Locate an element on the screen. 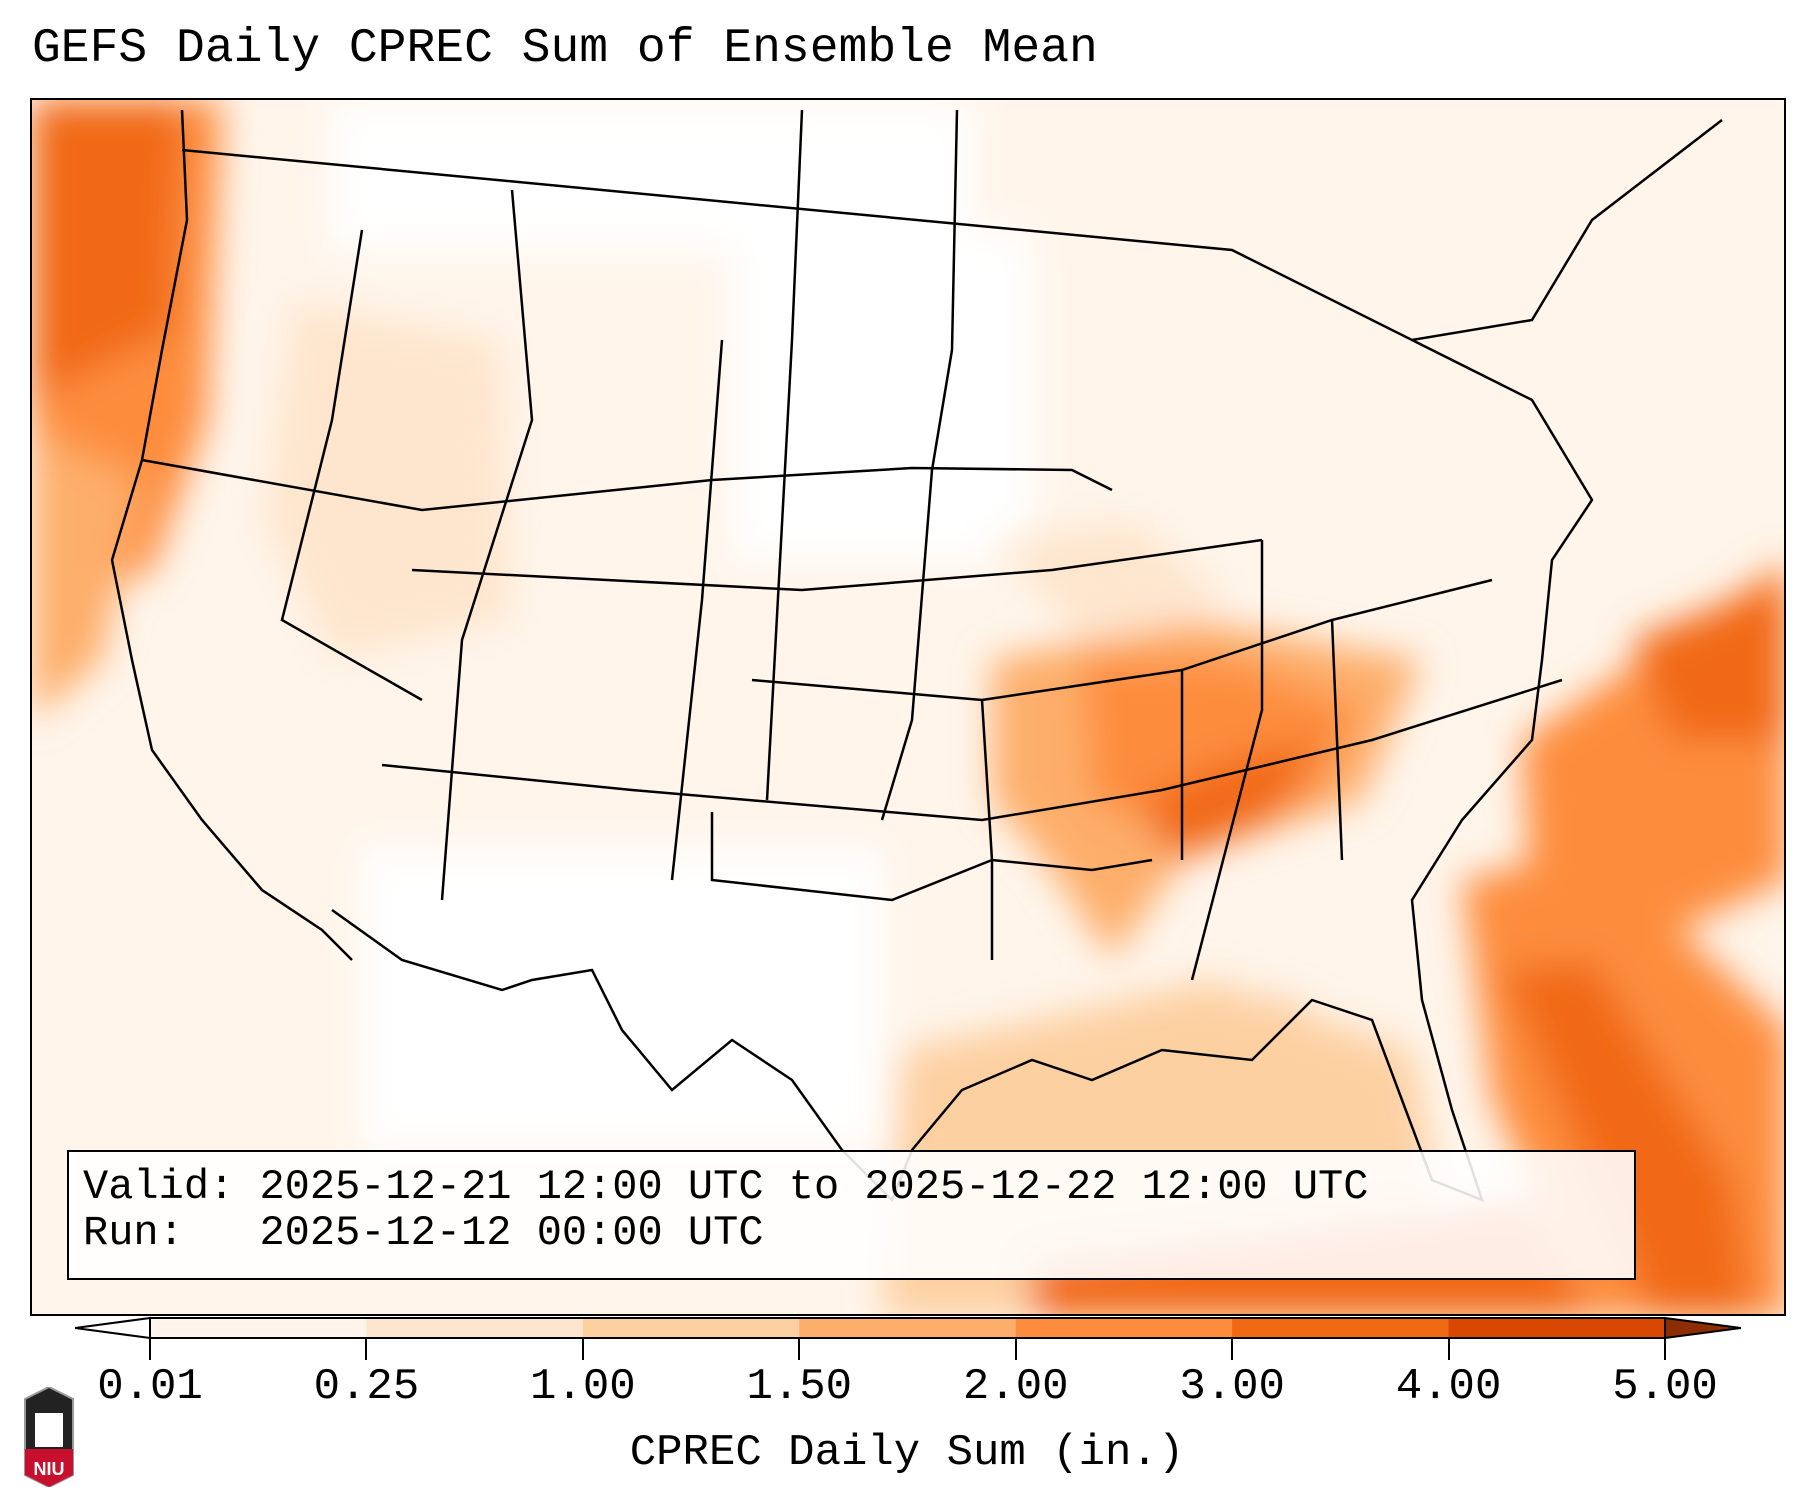 This screenshot has width=1803, height=1500. valid-label: Valid: is located at coordinates (159, 1187).